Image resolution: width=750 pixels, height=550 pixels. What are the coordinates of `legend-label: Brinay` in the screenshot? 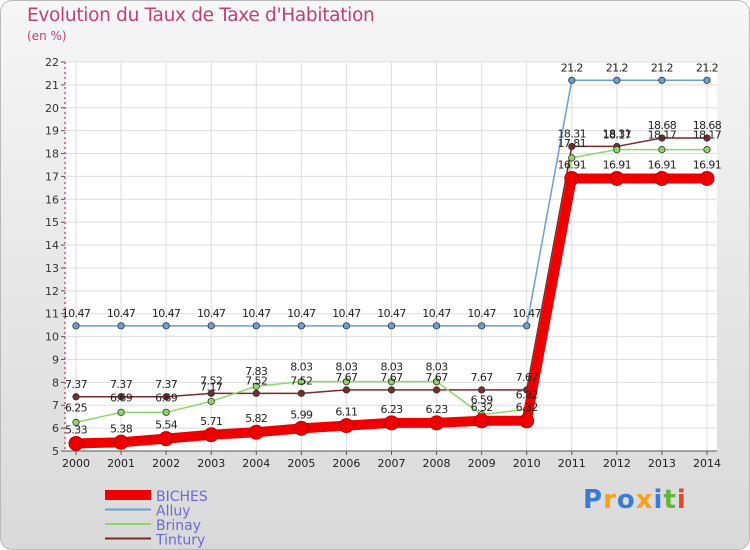 It's located at (178, 526).